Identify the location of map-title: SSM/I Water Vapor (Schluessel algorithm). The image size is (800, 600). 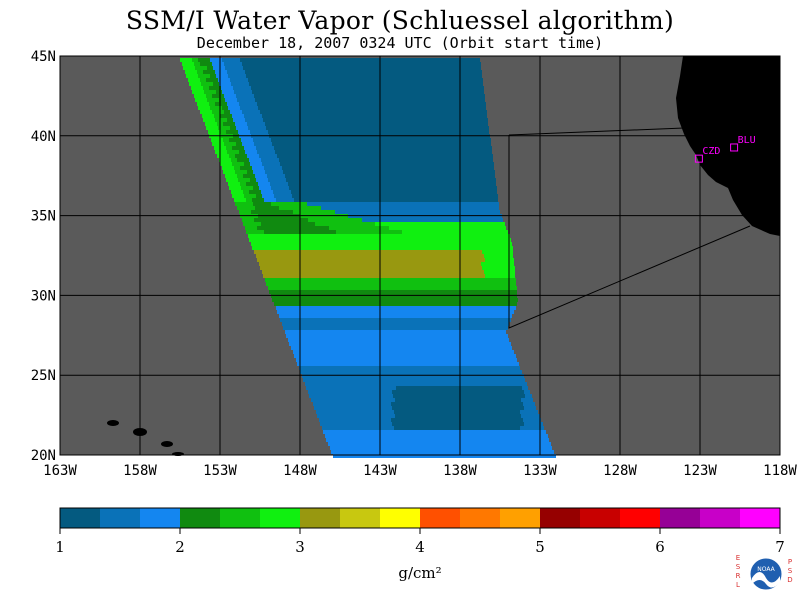
(400, 20).